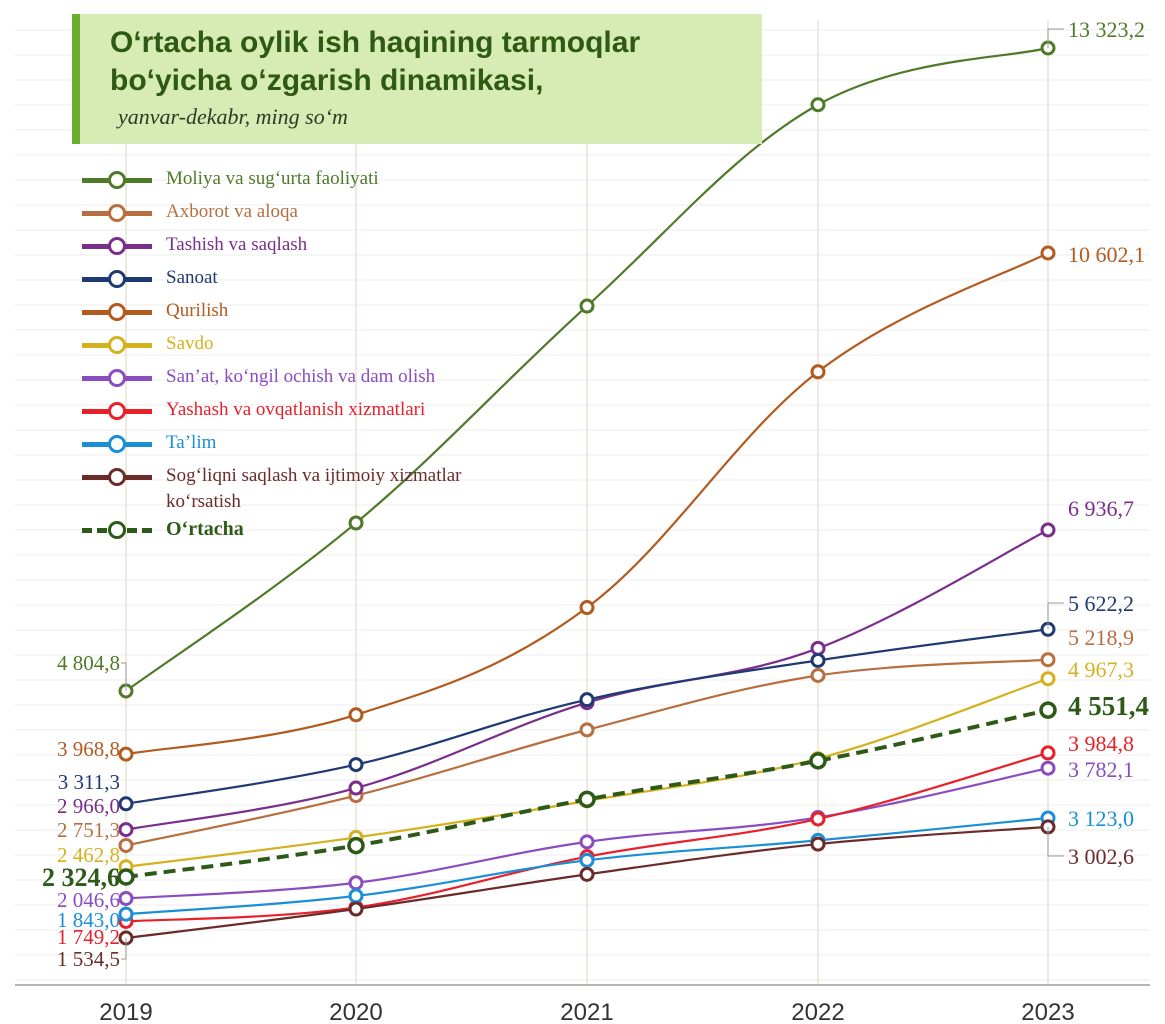  Describe the element at coordinates (125, 1011) in the screenshot. I see `x-tick-label: 2019` at that location.